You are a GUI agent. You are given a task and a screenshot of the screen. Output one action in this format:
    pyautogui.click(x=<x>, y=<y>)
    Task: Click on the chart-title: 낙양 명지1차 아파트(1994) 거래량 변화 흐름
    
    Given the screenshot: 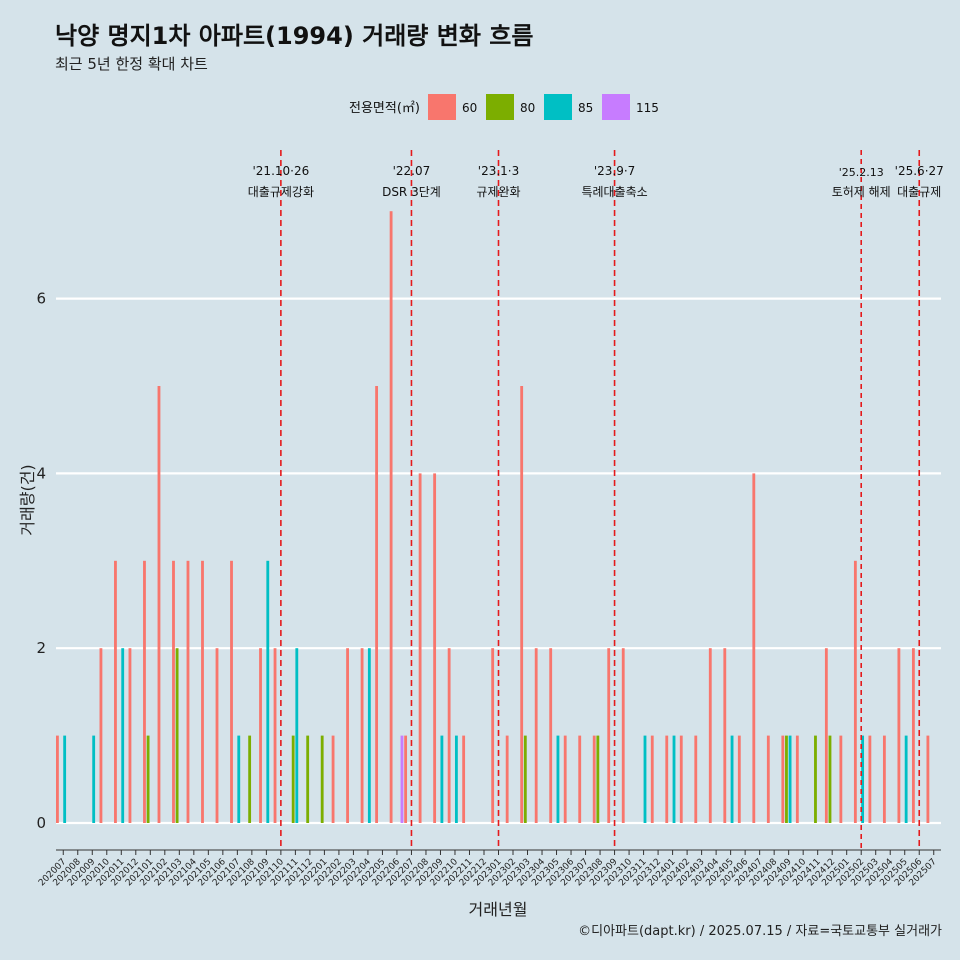 What is the action you would take?
    pyautogui.click(x=294, y=36)
    